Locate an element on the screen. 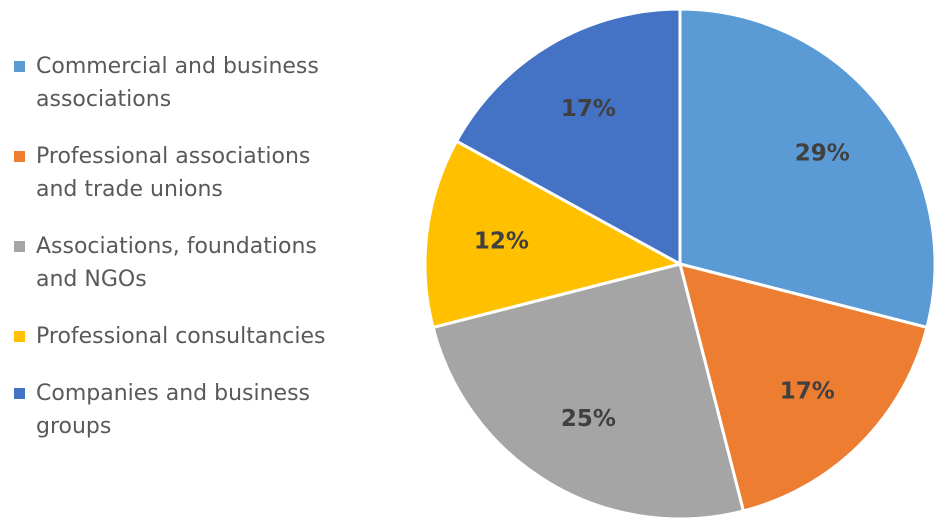  legend-label: Companies and business groups is located at coordinates (173, 410).